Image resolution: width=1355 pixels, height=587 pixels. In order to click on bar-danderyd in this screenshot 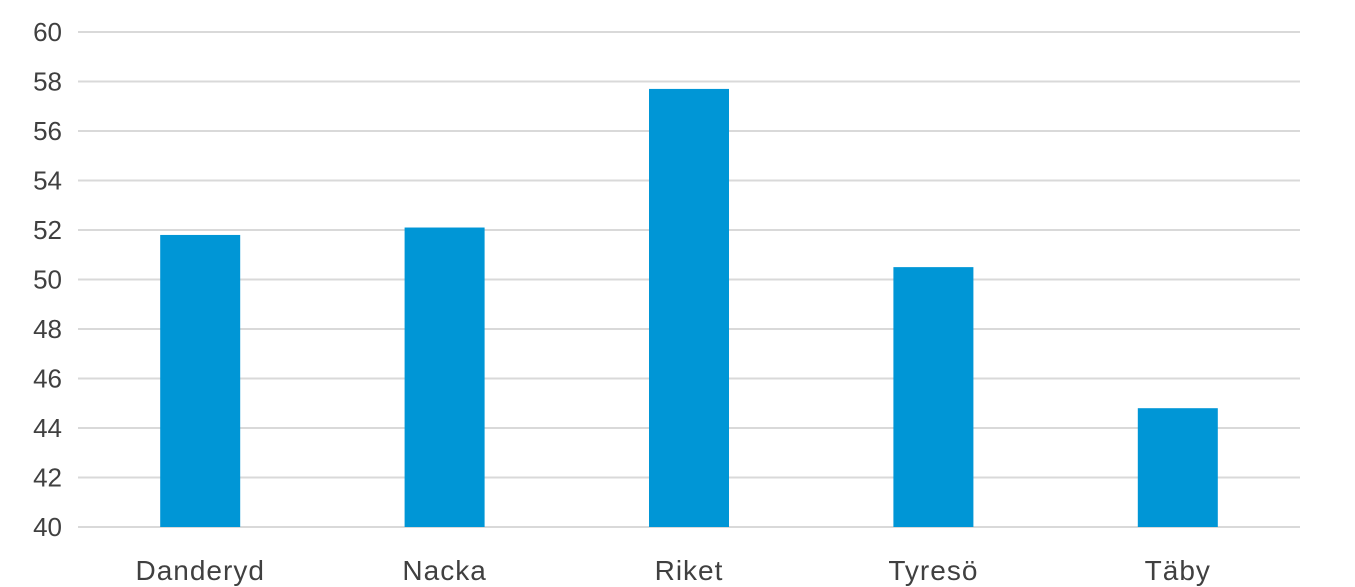, I will do `click(200, 380)`.